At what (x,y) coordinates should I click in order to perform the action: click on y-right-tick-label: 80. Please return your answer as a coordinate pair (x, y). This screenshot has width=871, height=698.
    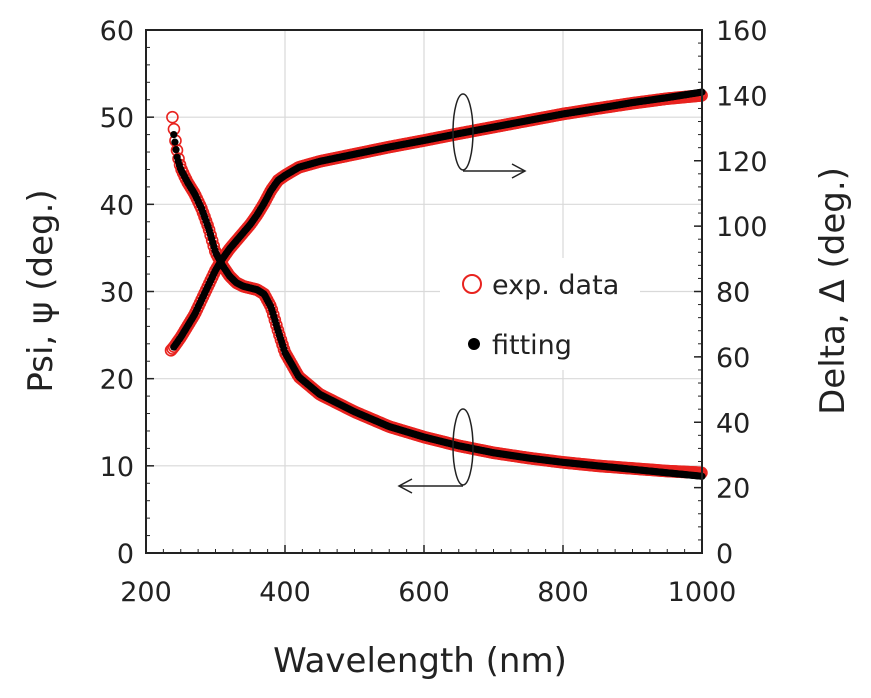
    Looking at the image, I should click on (733, 293).